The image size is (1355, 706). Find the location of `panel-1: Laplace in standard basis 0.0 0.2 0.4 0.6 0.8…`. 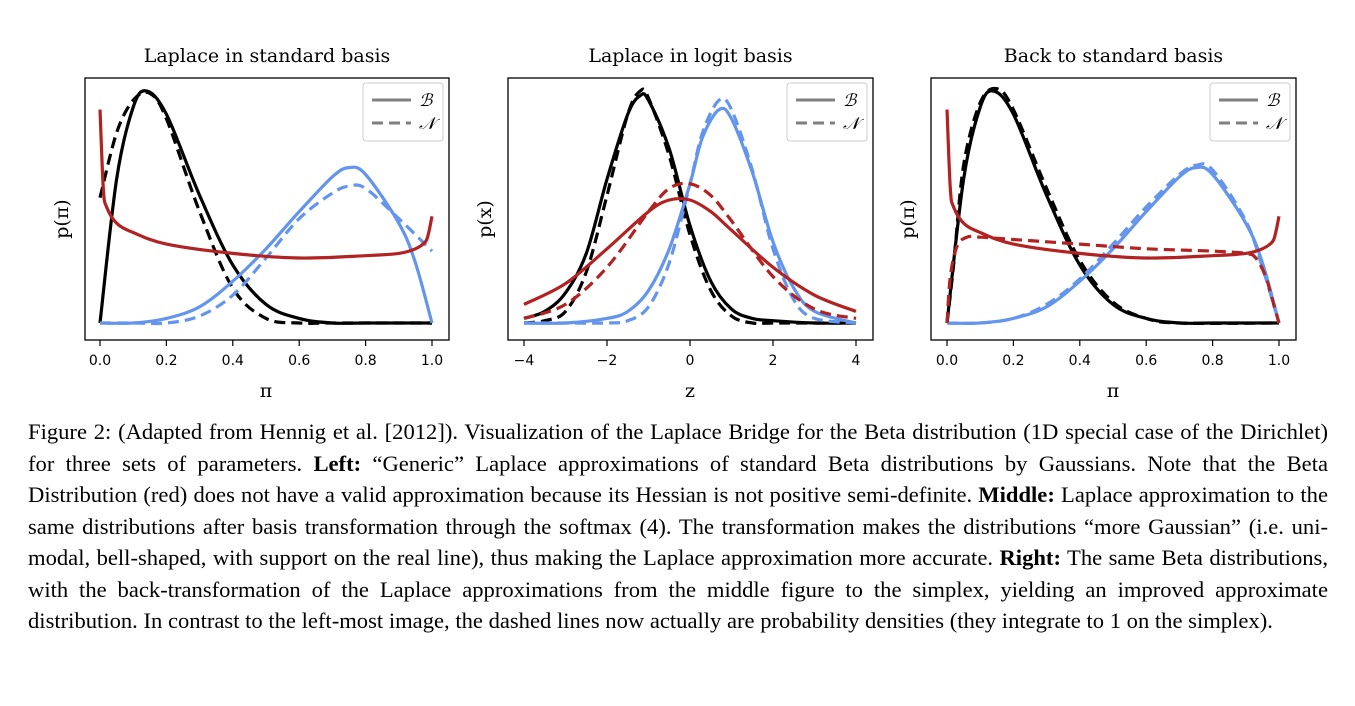

panel-1: Laplace in standard basis 0.0 0.2 0.4 0.6 0.8… is located at coordinates (250, 223).